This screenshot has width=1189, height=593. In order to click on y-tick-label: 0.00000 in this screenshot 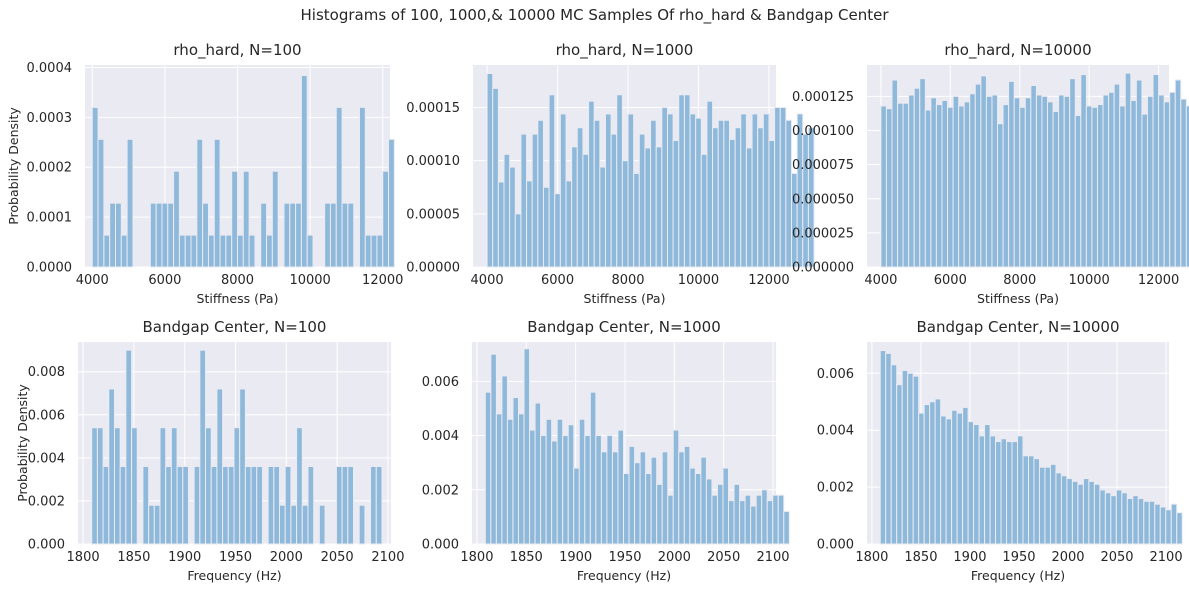, I will do `click(433, 268)`.